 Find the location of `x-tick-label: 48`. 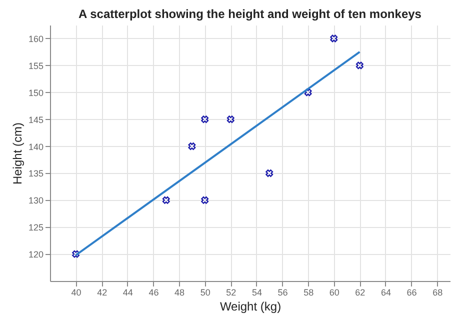

x-tick-label: 48 is located at coordinates (179, 293).